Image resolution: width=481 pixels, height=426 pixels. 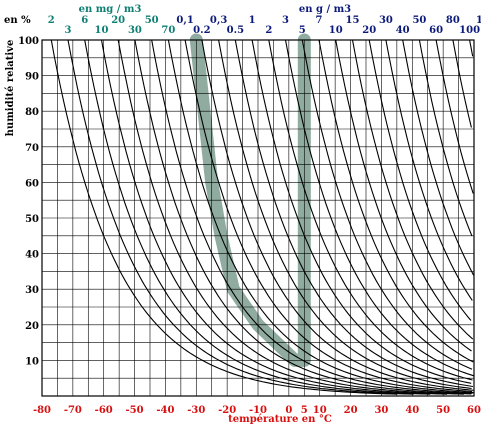 What do you see at coordinates (412, 410) in the screenshot?
I see `x-tick-label: 40` at bounding box center [412, 410].